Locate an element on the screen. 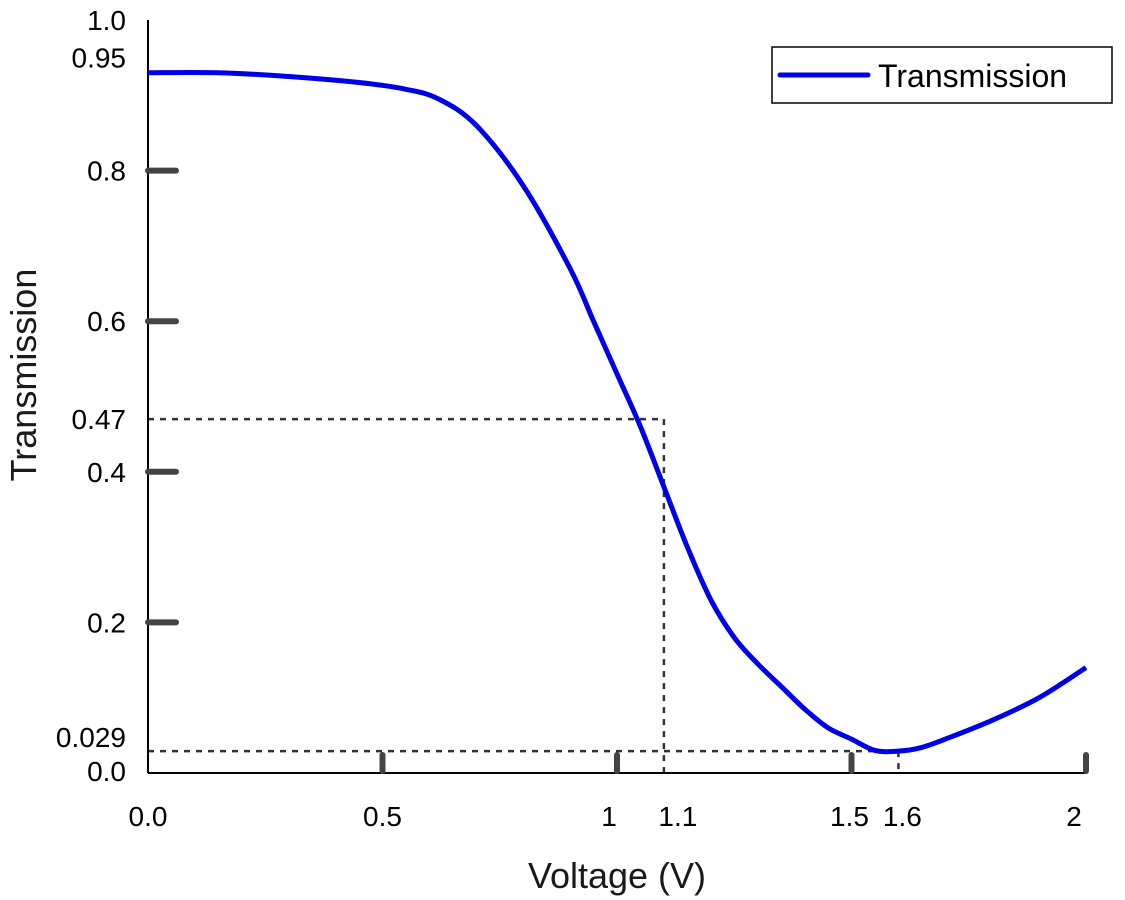 The width and height of the screenshot is (1125, 900). x-tick-label: 1.1 is located at coordinates (677, 816).